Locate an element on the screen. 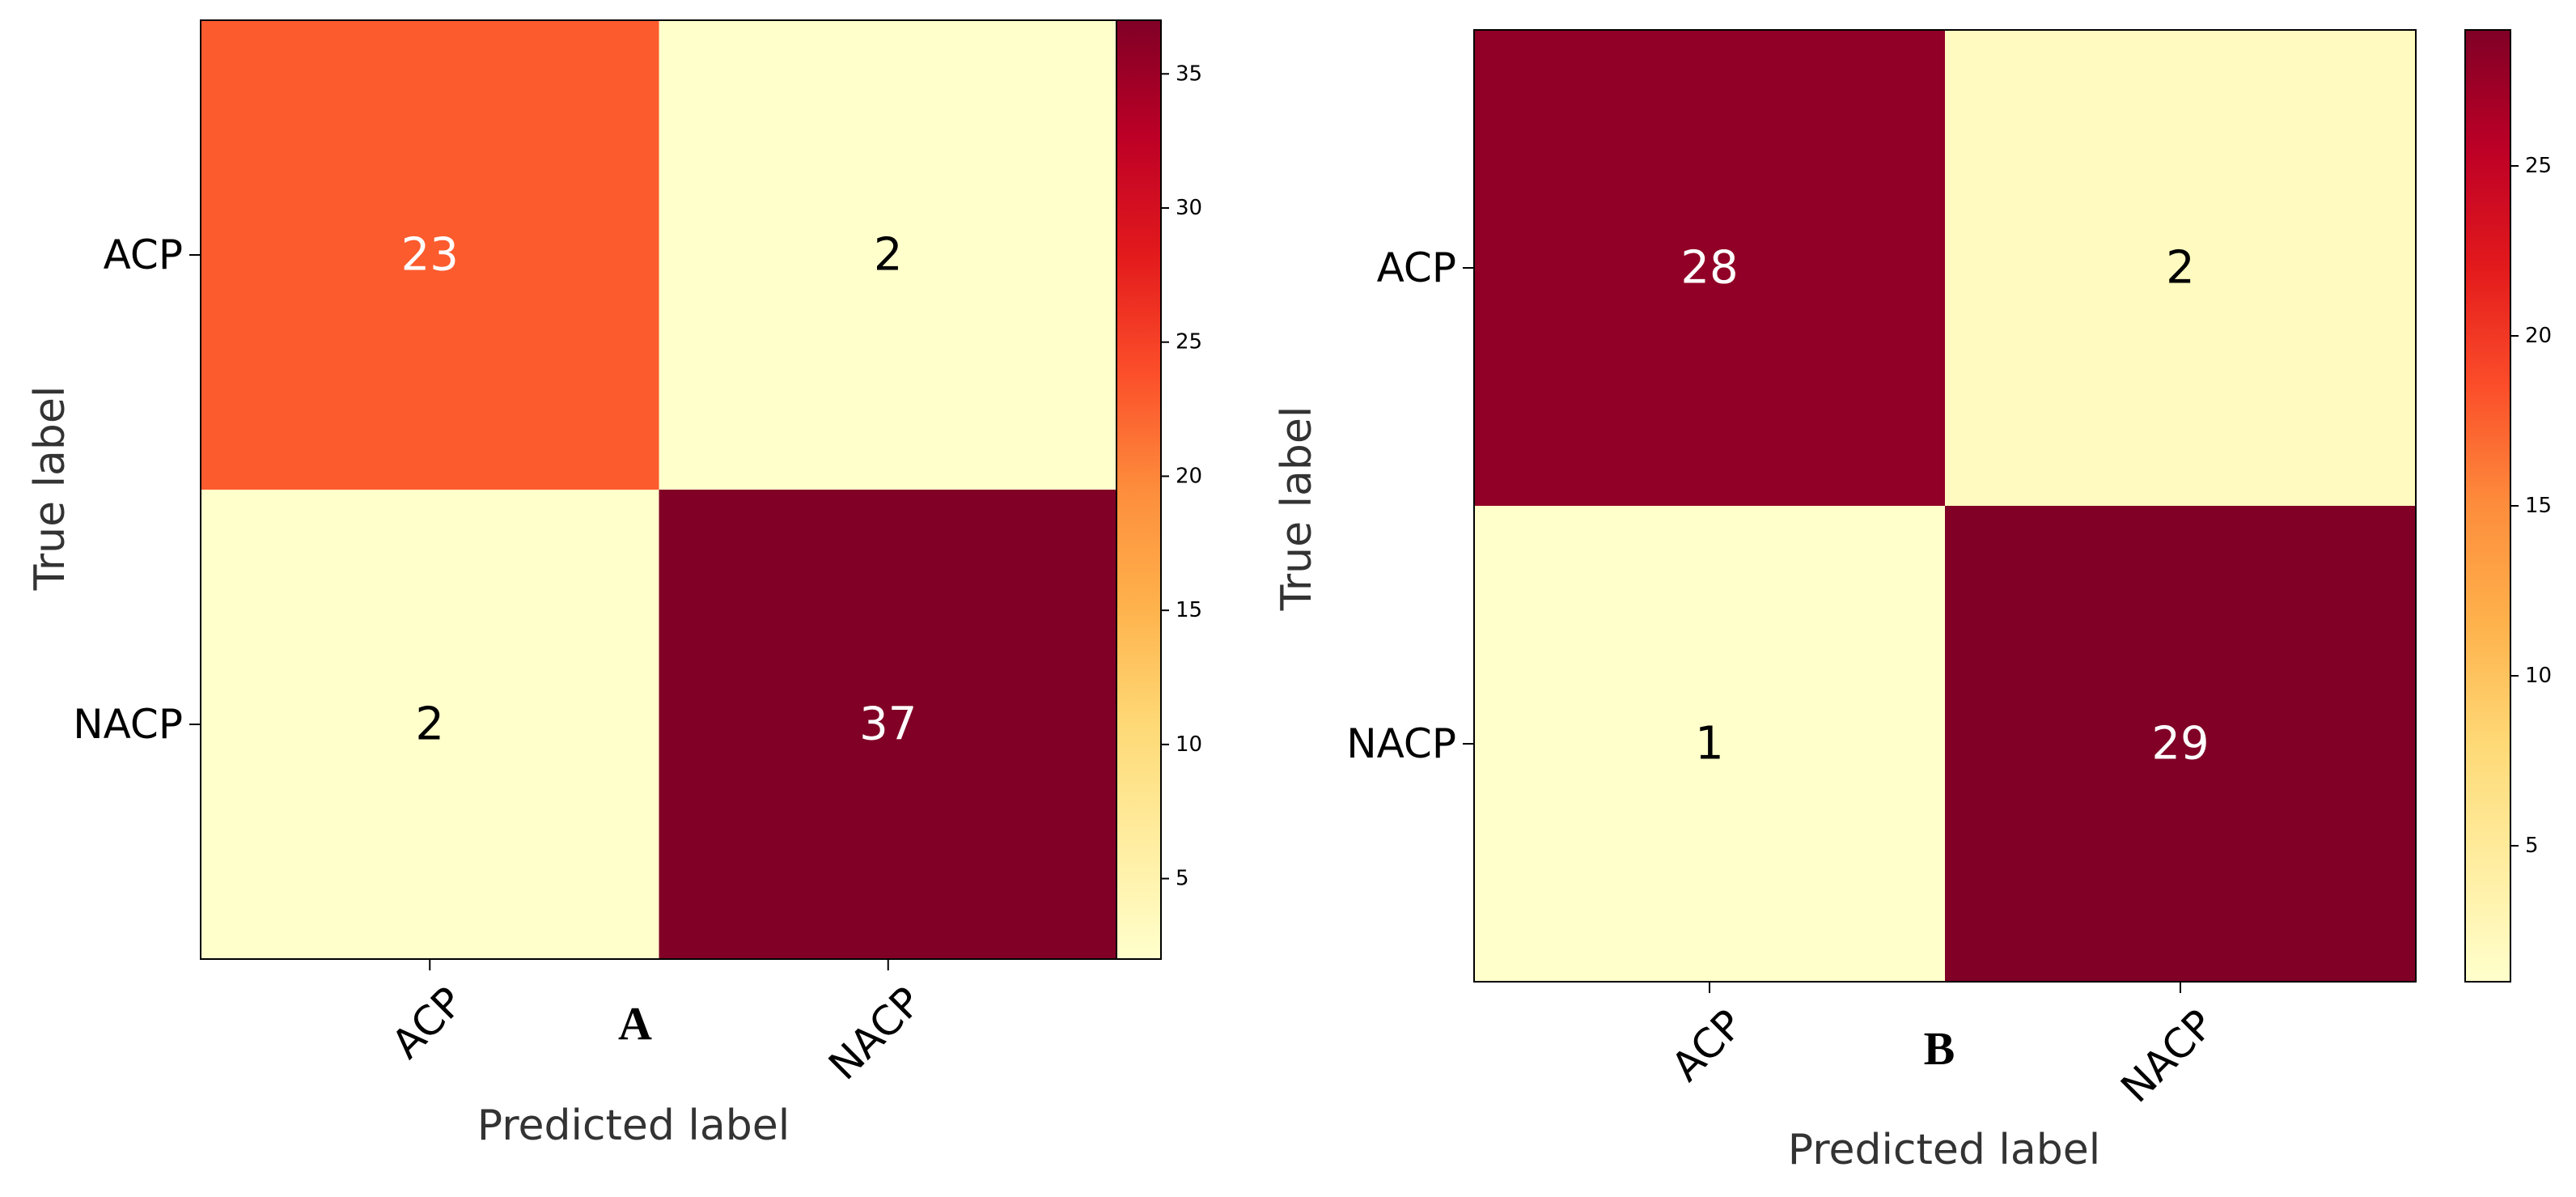  cell-value-label: 28 is located at coordinates (1709, 269).